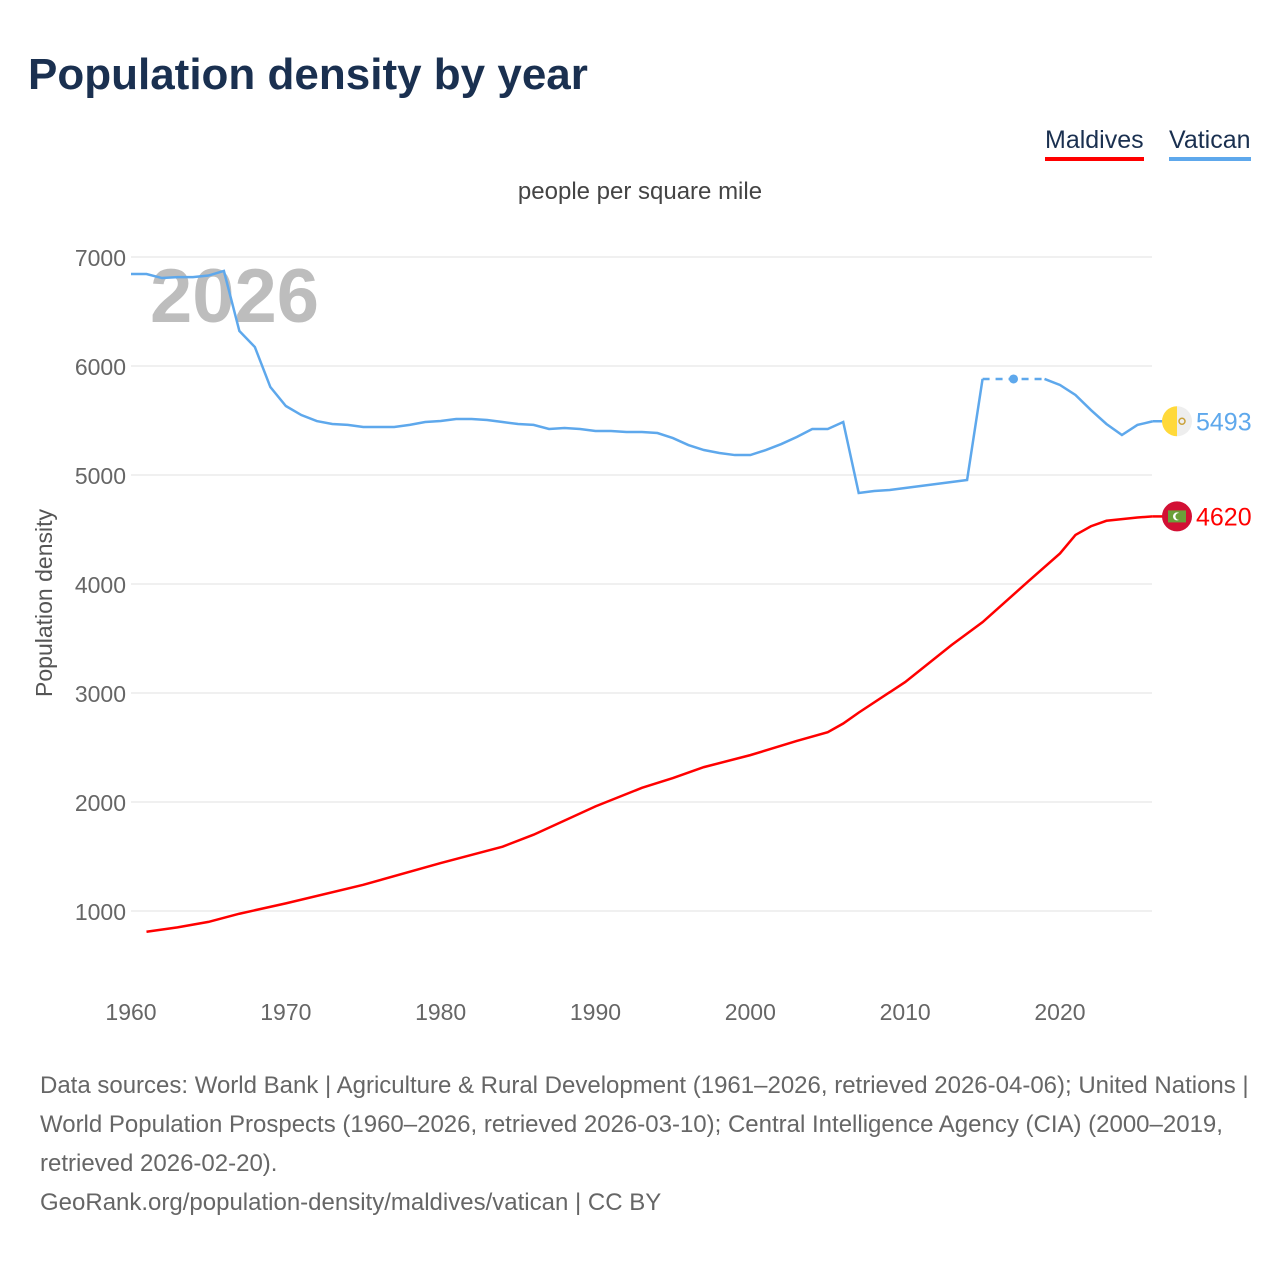 This screenshot has width=1280, height=1280. What do you see at coordinates (750, 1012) in the screenshot?
I see `x-tick-label: 2000` at bounding box center [750, 1012].